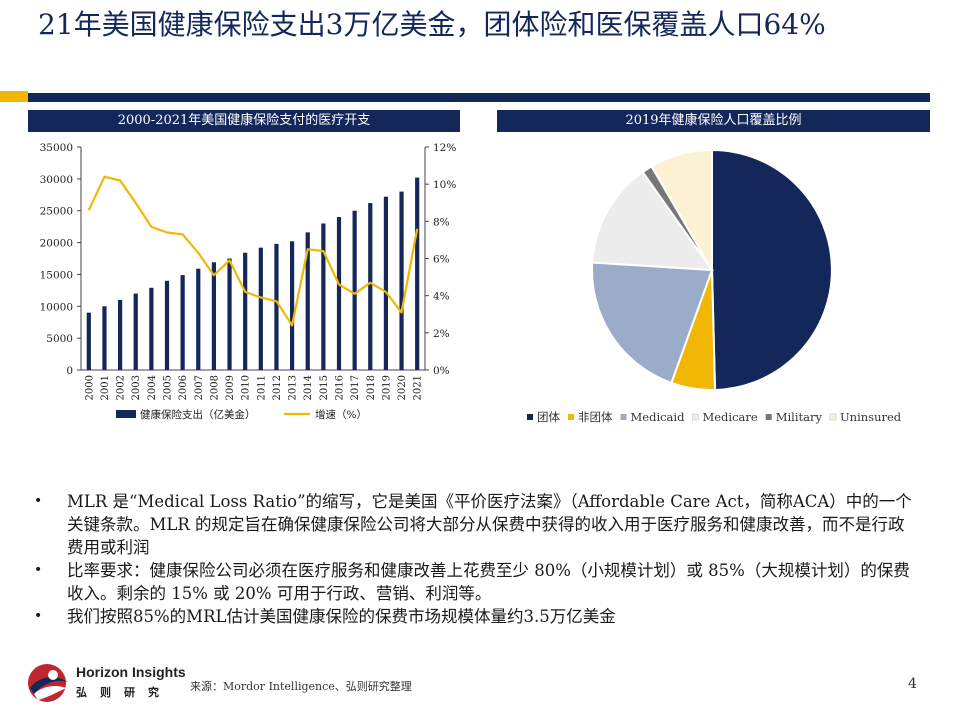  I want to click on x-tick-label: 2015, so click(324, 387).